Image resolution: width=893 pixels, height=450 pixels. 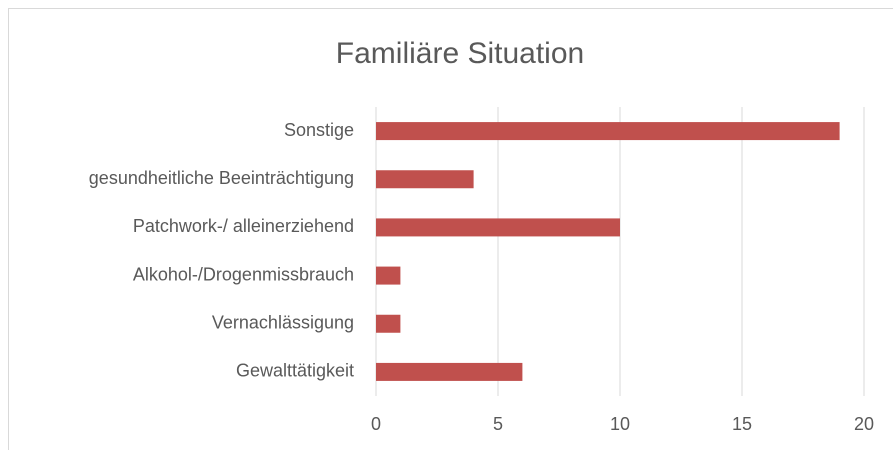 What do you see at coordinates (319, 130) in the screenshot?
I see `y-tick-label: Sonstige` at bounding box center [319, 130].